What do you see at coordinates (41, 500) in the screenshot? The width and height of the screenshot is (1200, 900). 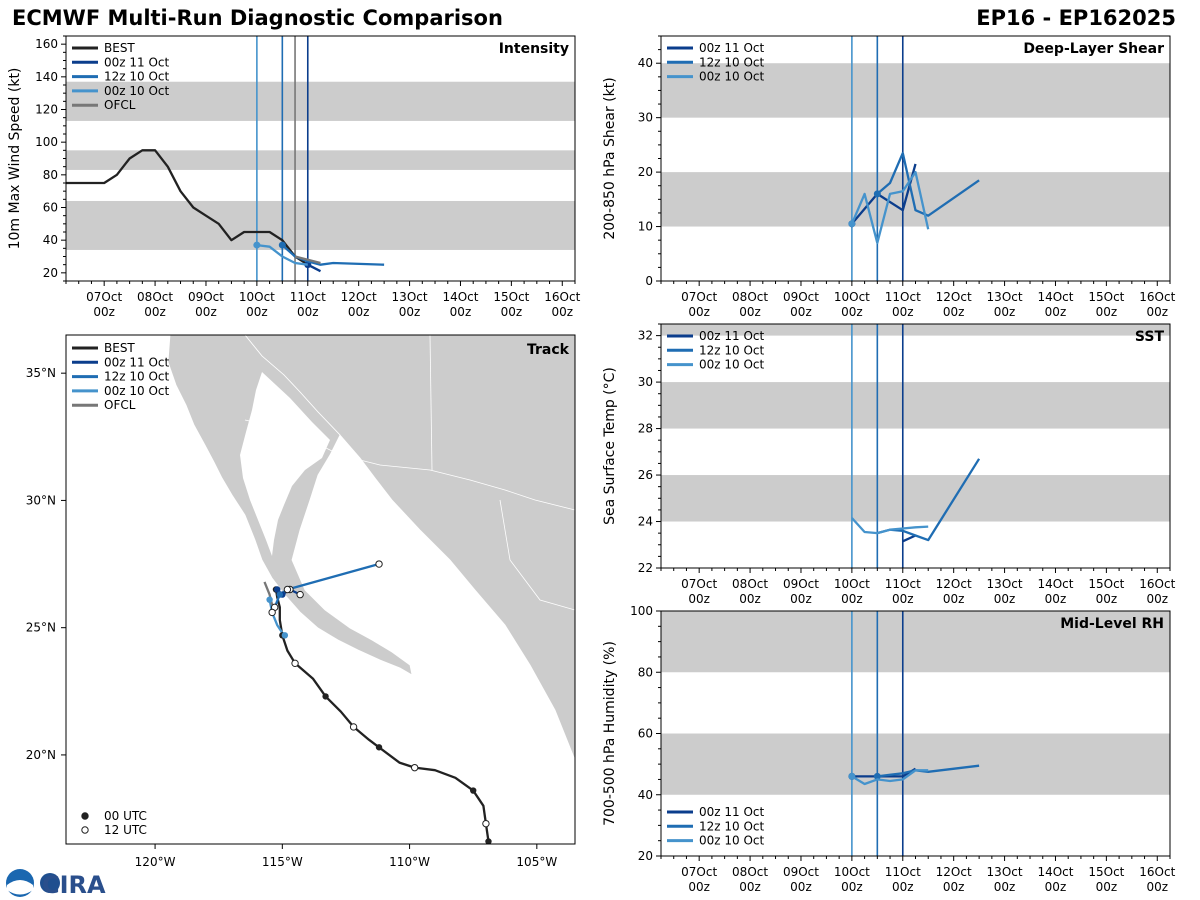 I see `lat-tick-label: 30°N` at bounding box center [41, 500].